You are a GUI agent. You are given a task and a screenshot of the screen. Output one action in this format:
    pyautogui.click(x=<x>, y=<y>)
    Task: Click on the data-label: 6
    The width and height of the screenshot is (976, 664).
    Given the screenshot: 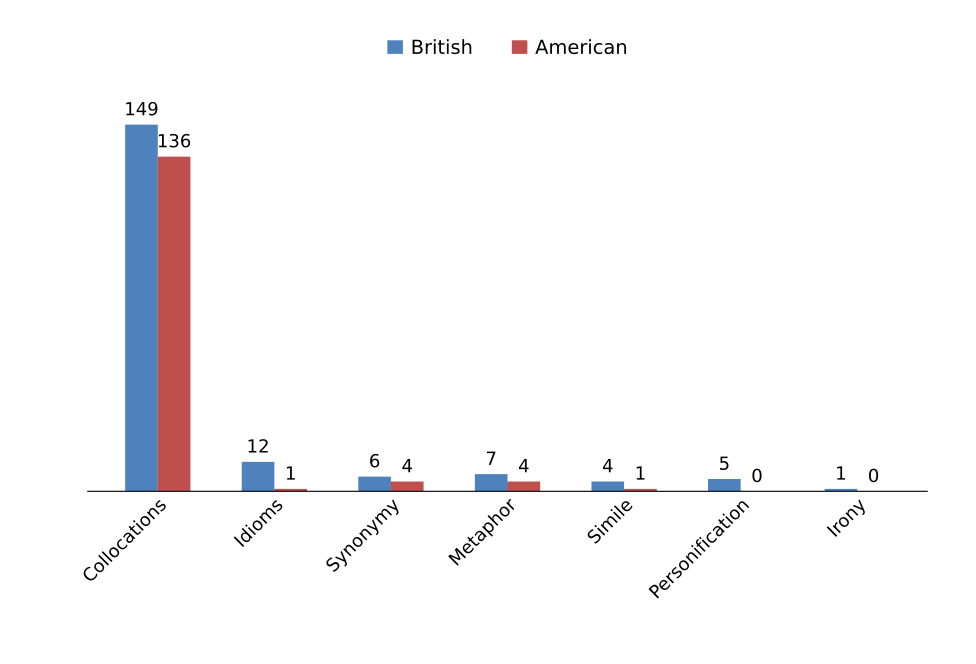 What is the action you would take?
    pyautogui.click(x=375, y=461)
    